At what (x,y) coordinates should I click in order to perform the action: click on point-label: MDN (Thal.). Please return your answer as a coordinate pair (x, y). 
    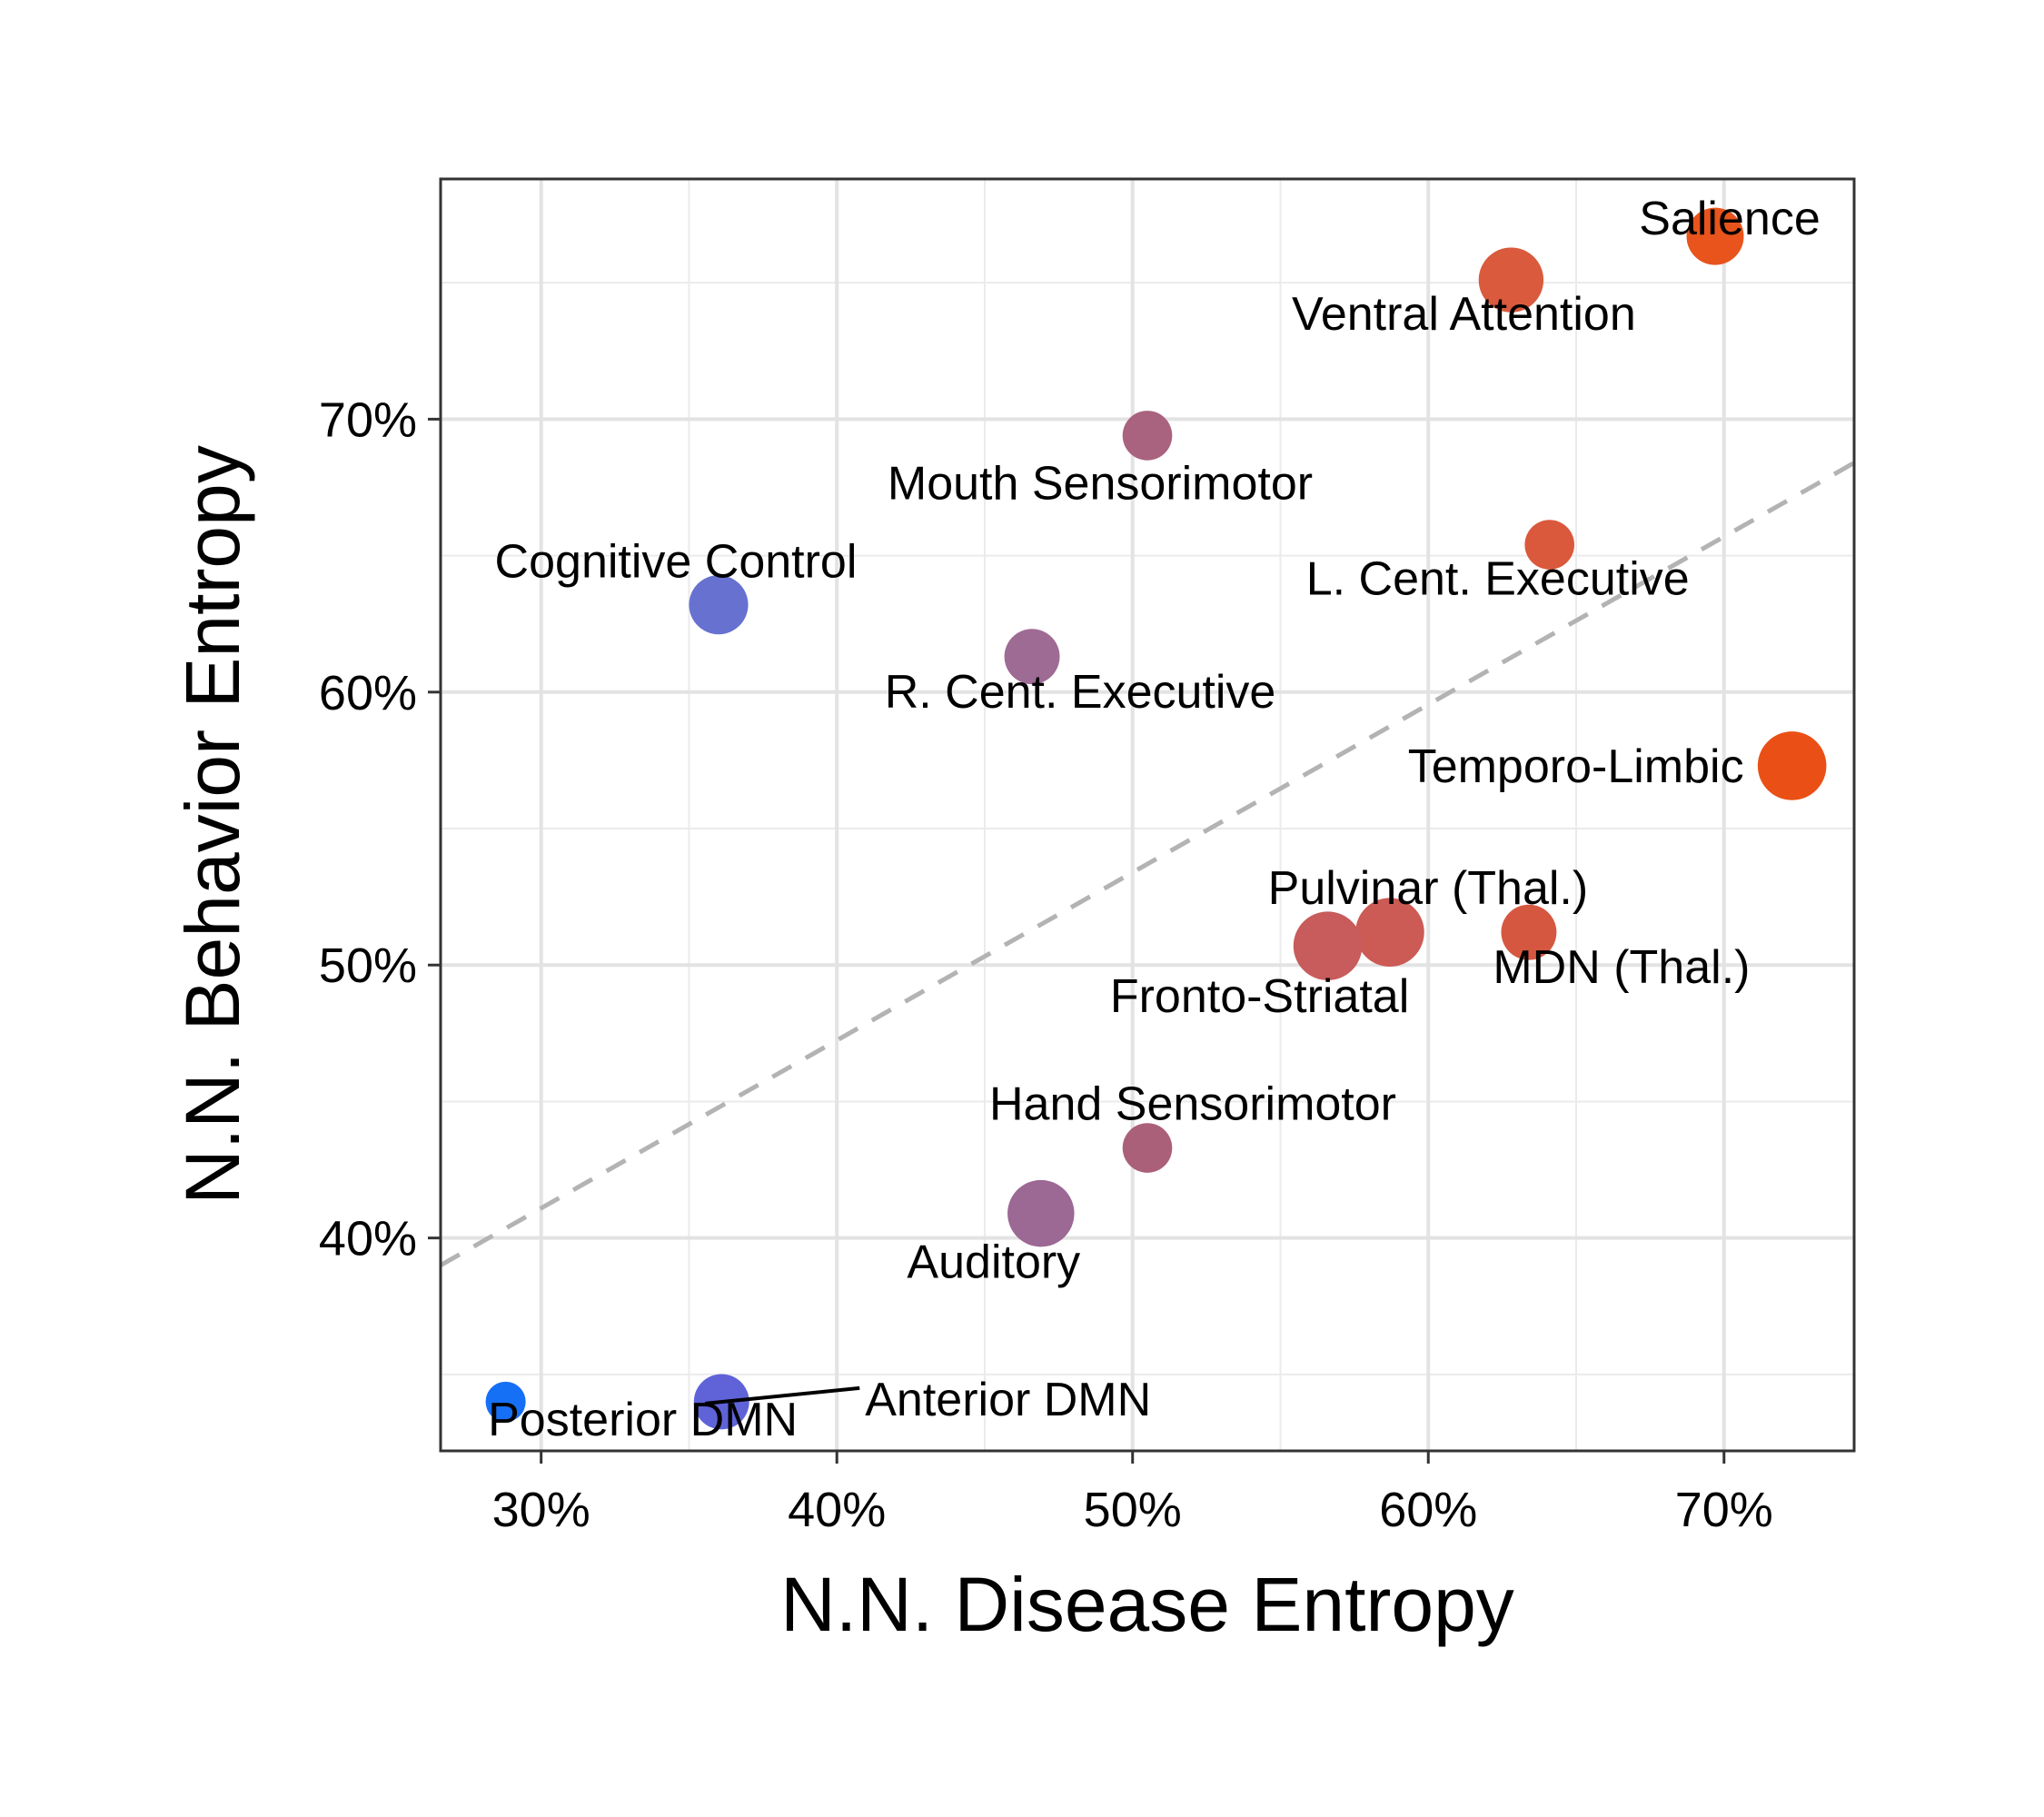
    Looking at the image, I should click on (1622, 967).